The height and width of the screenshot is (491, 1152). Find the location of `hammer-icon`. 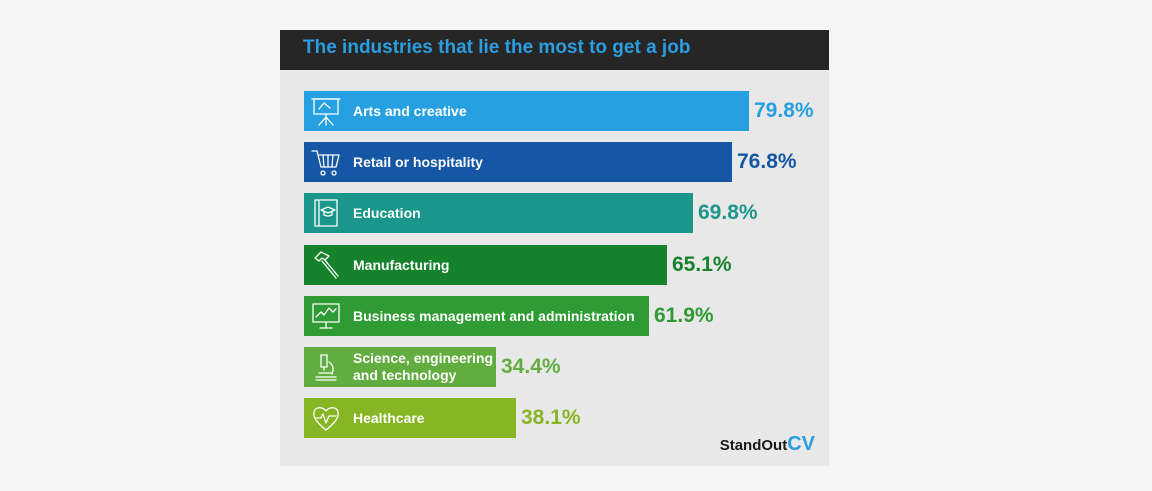

hammer-icon is located at coordinates (326, 265).